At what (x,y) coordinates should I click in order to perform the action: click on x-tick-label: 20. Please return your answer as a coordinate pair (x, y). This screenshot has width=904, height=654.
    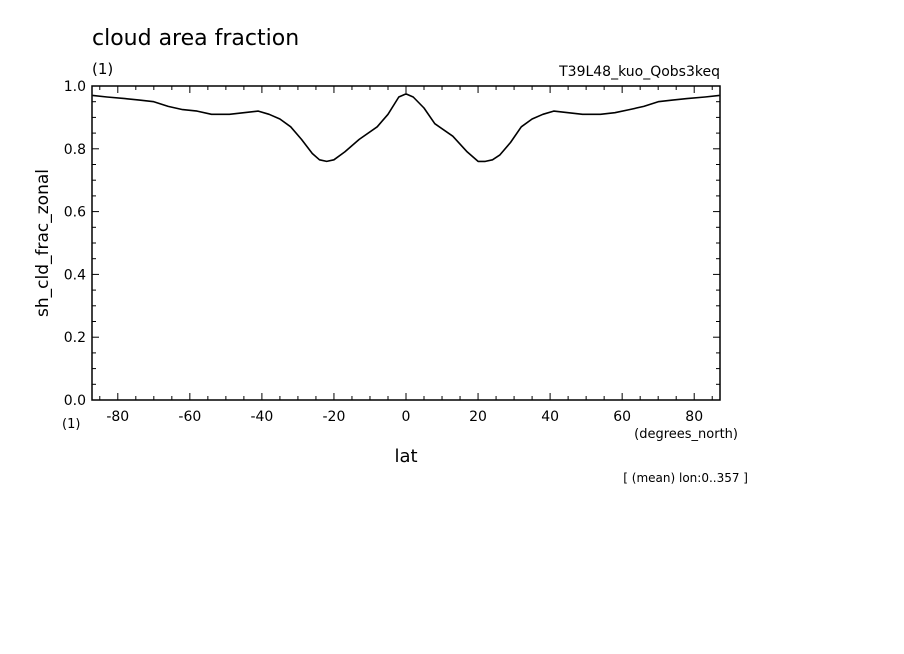
    Looking at the image, I should click on (478, 417).